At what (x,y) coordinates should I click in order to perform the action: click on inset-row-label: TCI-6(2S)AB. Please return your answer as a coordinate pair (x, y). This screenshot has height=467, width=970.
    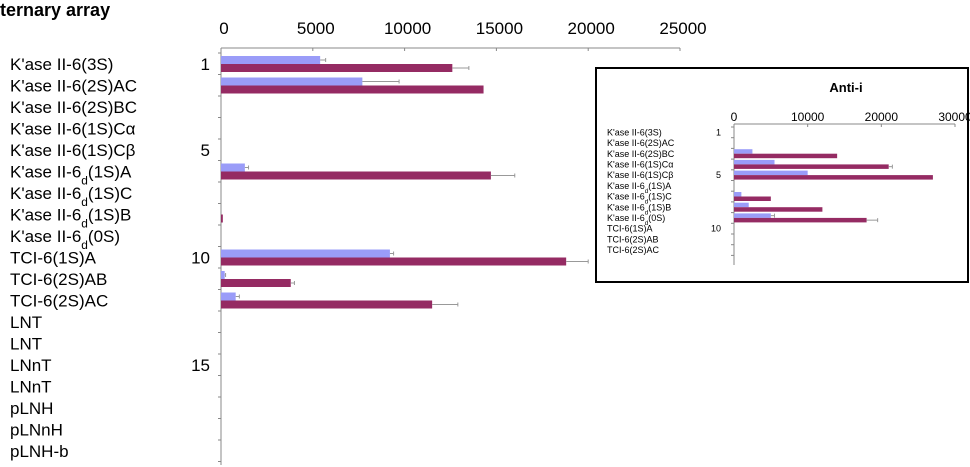
    Looking at the image, I should click on (633, 239).